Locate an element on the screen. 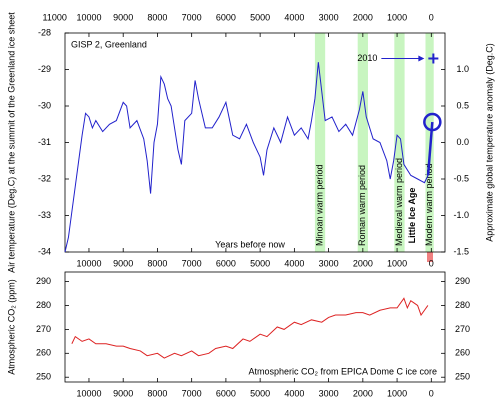  x-tick-label-top: 1000 is located at coordinates (397, 17).